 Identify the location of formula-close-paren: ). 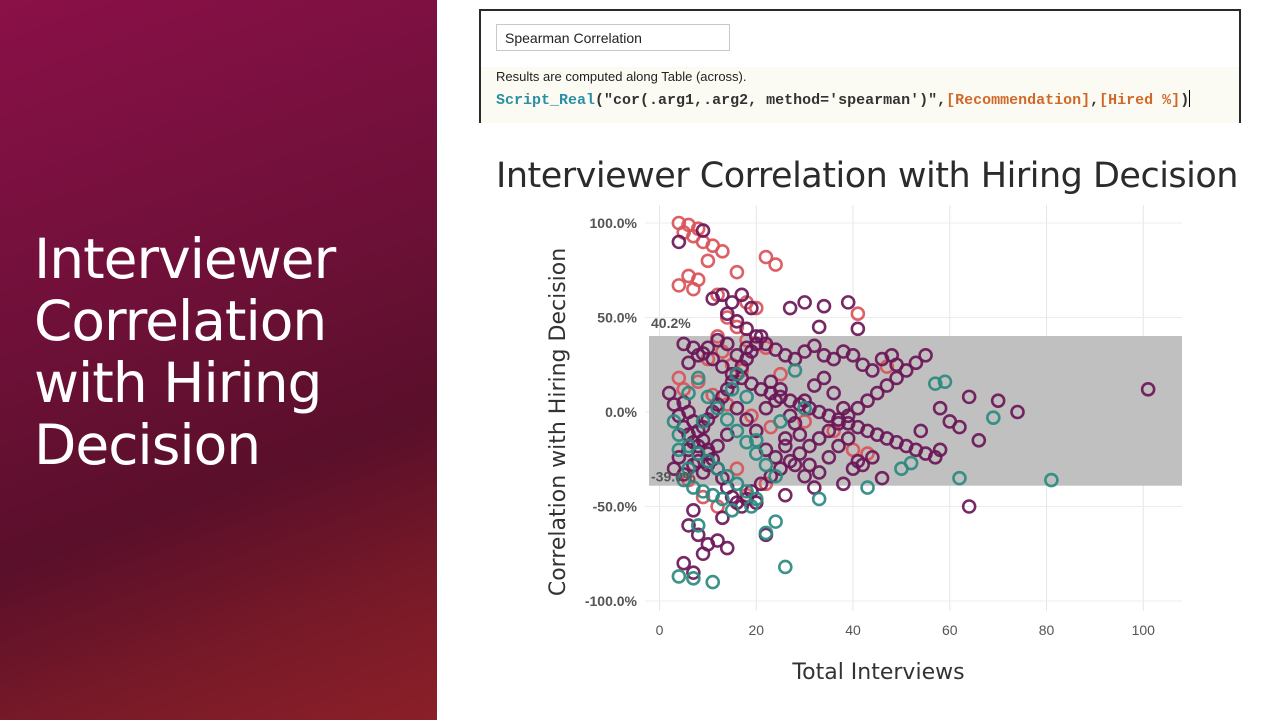
(1185, 100).